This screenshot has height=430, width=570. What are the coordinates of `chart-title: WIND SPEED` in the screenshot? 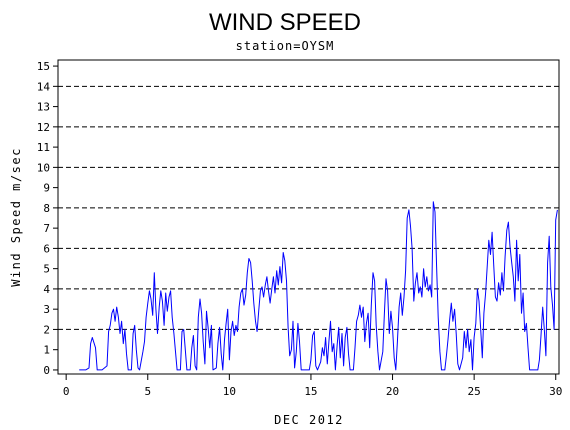 It's located at (285, 22).